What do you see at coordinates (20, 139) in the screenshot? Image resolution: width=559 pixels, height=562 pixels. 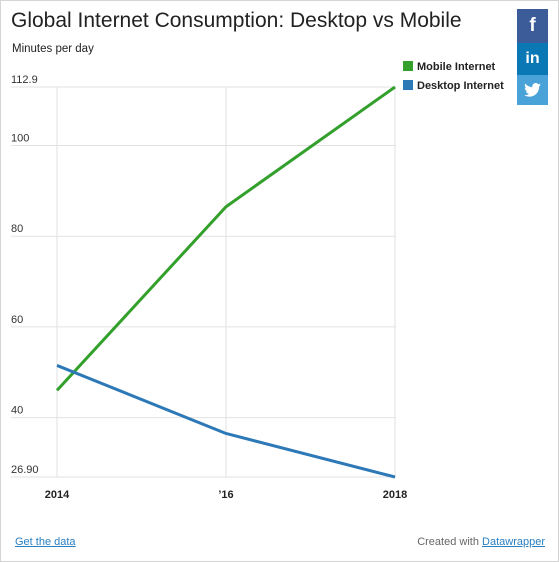 I see `y-tick-label: 100` at bounding box center [20, 139].